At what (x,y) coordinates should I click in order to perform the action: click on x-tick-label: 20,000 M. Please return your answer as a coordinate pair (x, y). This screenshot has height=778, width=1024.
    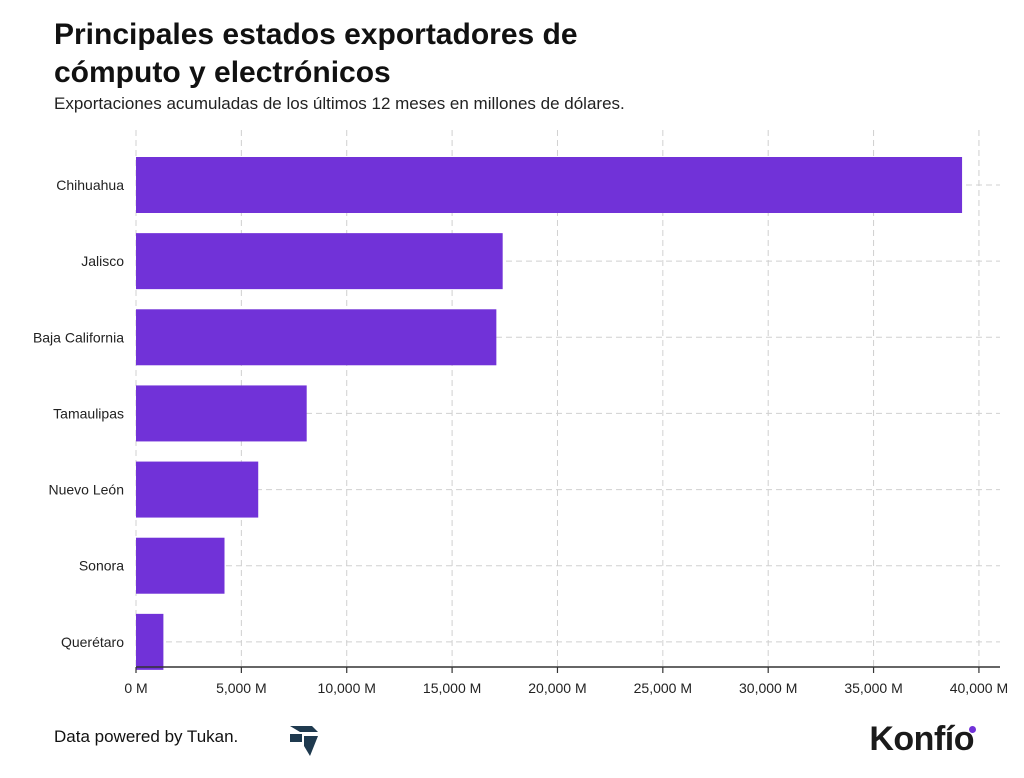
    Looking at the image, I should click on (557, 688).